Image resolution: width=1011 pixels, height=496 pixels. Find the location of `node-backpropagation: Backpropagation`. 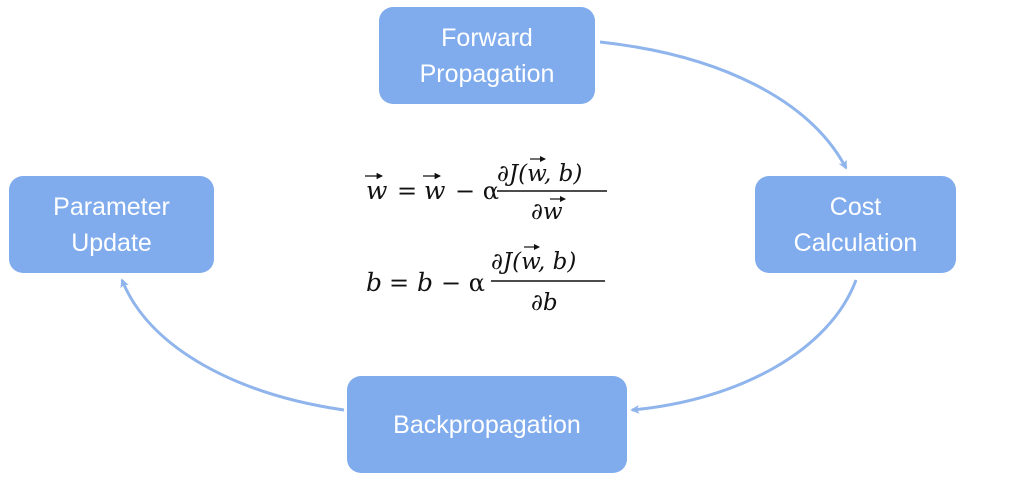

node-backpropagation: Backpropagation is located at coordinates (487, 424).